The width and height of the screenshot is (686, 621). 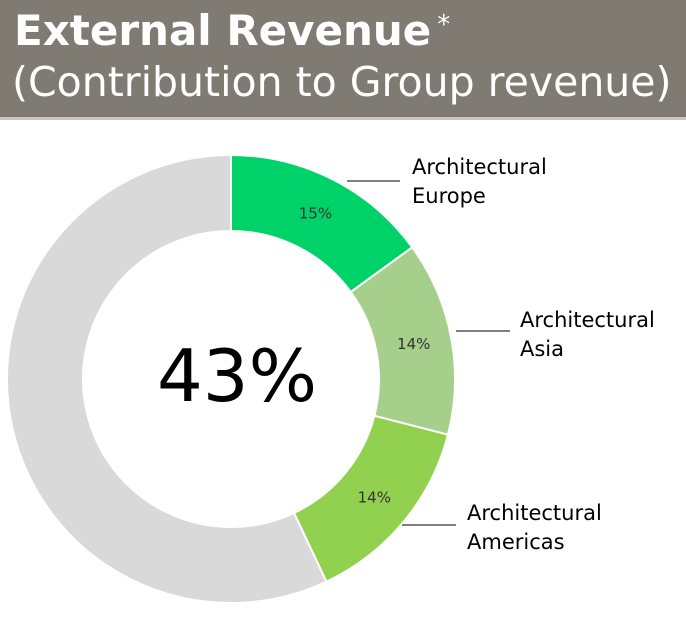 I want to click on category-label-0: Architectural Europe, so click(x=479, y=181).